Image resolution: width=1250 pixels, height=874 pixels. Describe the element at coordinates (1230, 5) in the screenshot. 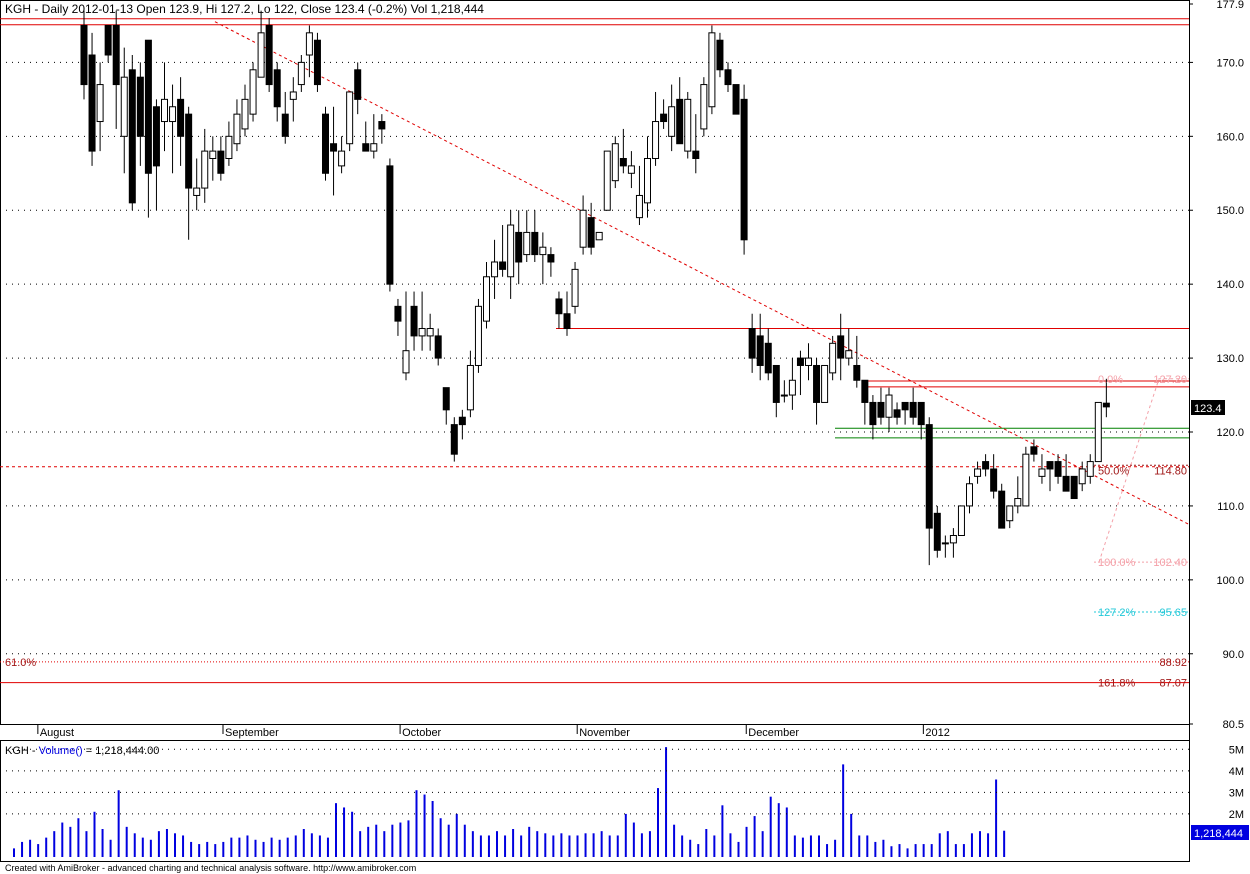

I see `price-tick-label: 177.9` at that location.